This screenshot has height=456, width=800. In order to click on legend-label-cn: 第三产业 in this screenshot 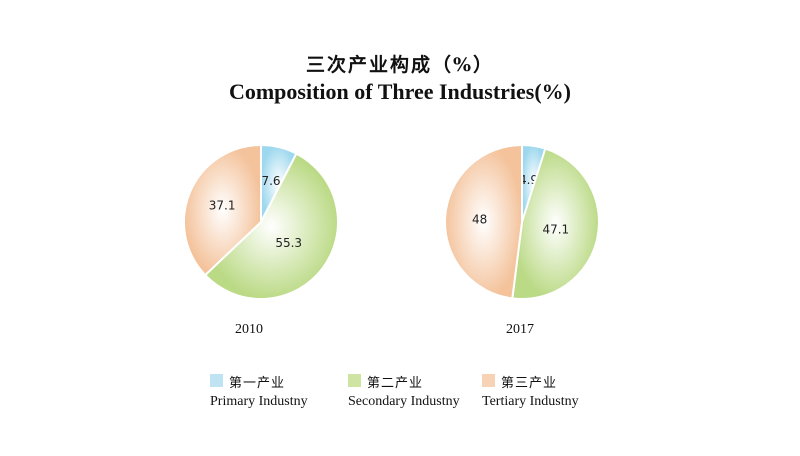, I will do `click(529, 383)`.